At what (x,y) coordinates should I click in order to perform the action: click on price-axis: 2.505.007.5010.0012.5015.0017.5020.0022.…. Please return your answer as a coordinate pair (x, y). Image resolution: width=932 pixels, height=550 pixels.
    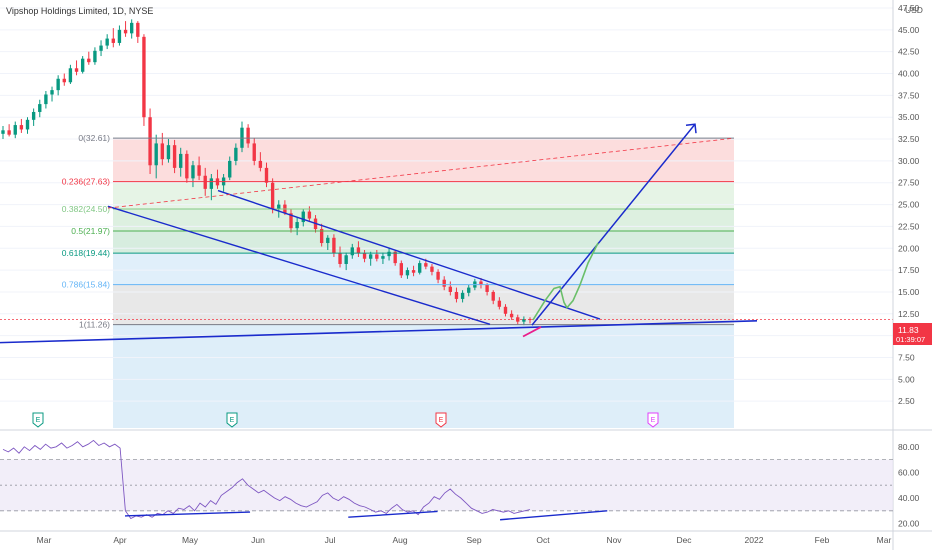
    Looking at the image, I should click on (906, 275).